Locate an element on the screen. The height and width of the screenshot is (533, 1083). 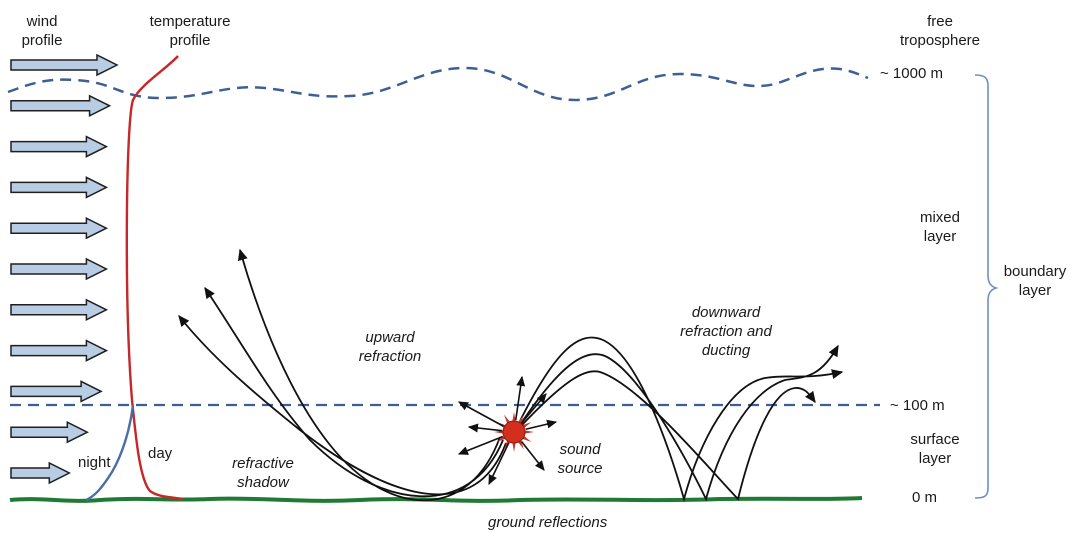
wind-profile-arrows is located at coordinates (64, 269).